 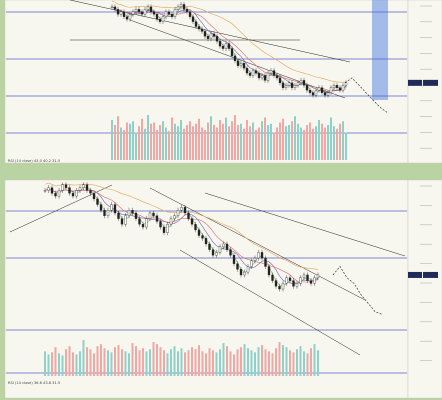 What do you see at coordinates (257, 244) in the screenshot?
I see `trend-line` at bounding box center [257, 244].